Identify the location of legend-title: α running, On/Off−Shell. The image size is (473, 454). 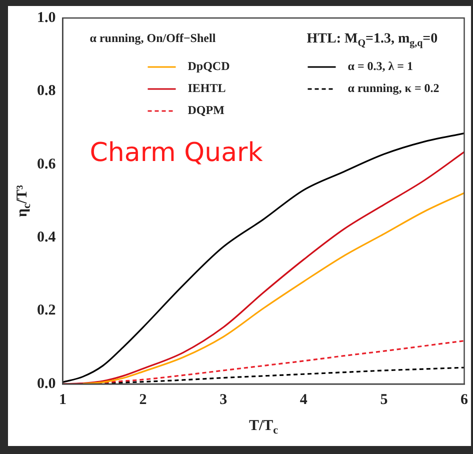
(153, 38).